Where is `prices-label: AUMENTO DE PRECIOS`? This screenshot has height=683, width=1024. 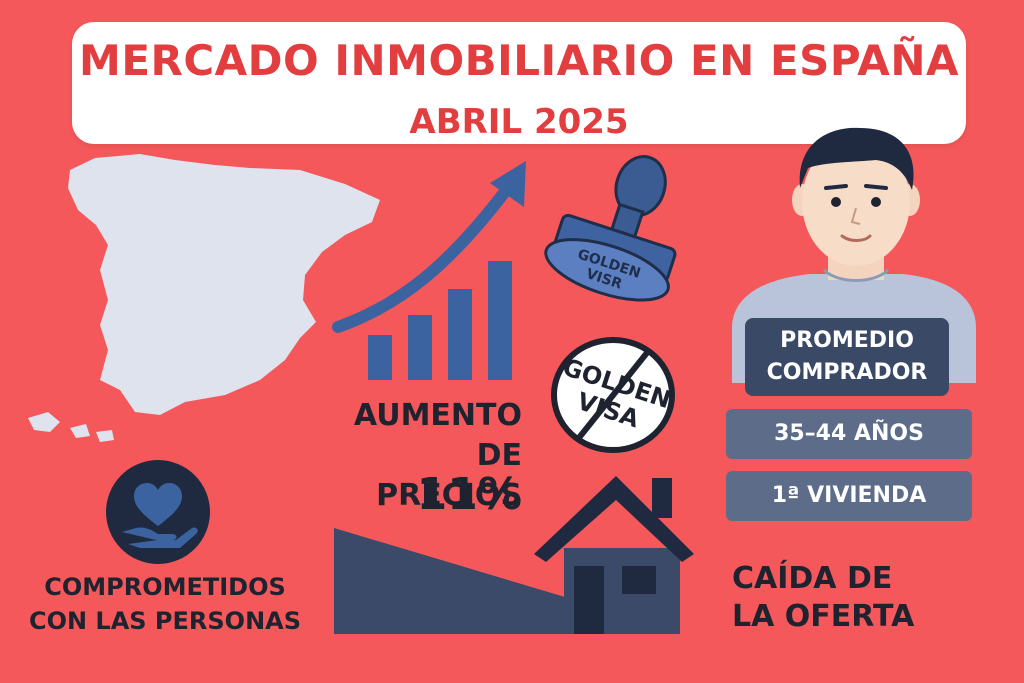
prices-label: AUMENTO DE PRECIOS is located at coordinates (411, 456).